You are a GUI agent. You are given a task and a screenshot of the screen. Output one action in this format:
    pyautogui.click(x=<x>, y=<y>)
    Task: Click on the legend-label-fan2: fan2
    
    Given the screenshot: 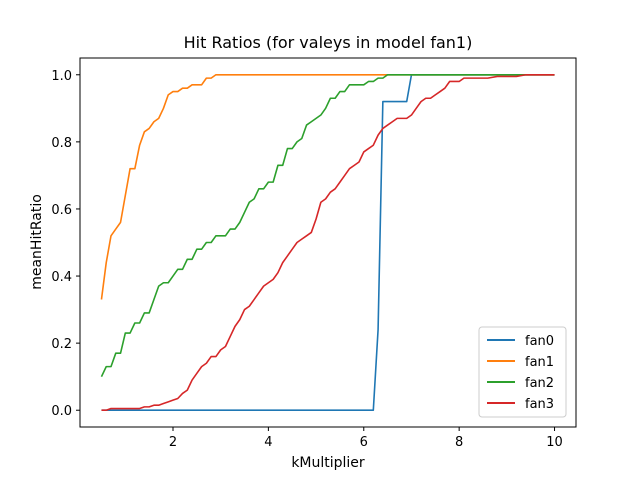 What is the action you would take?
    pyautogui.click(x=539, y=383)
    